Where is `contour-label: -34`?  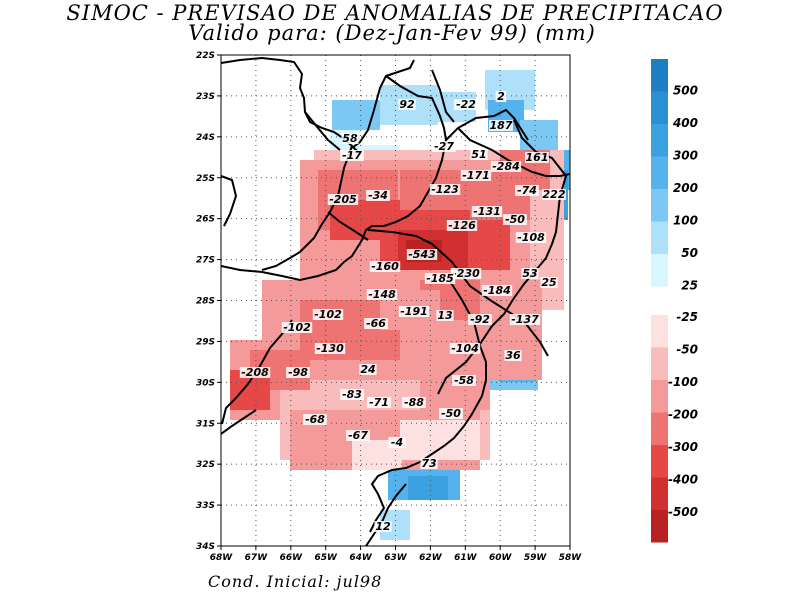
contour-label: -34 is located at coordinates (378, 195).